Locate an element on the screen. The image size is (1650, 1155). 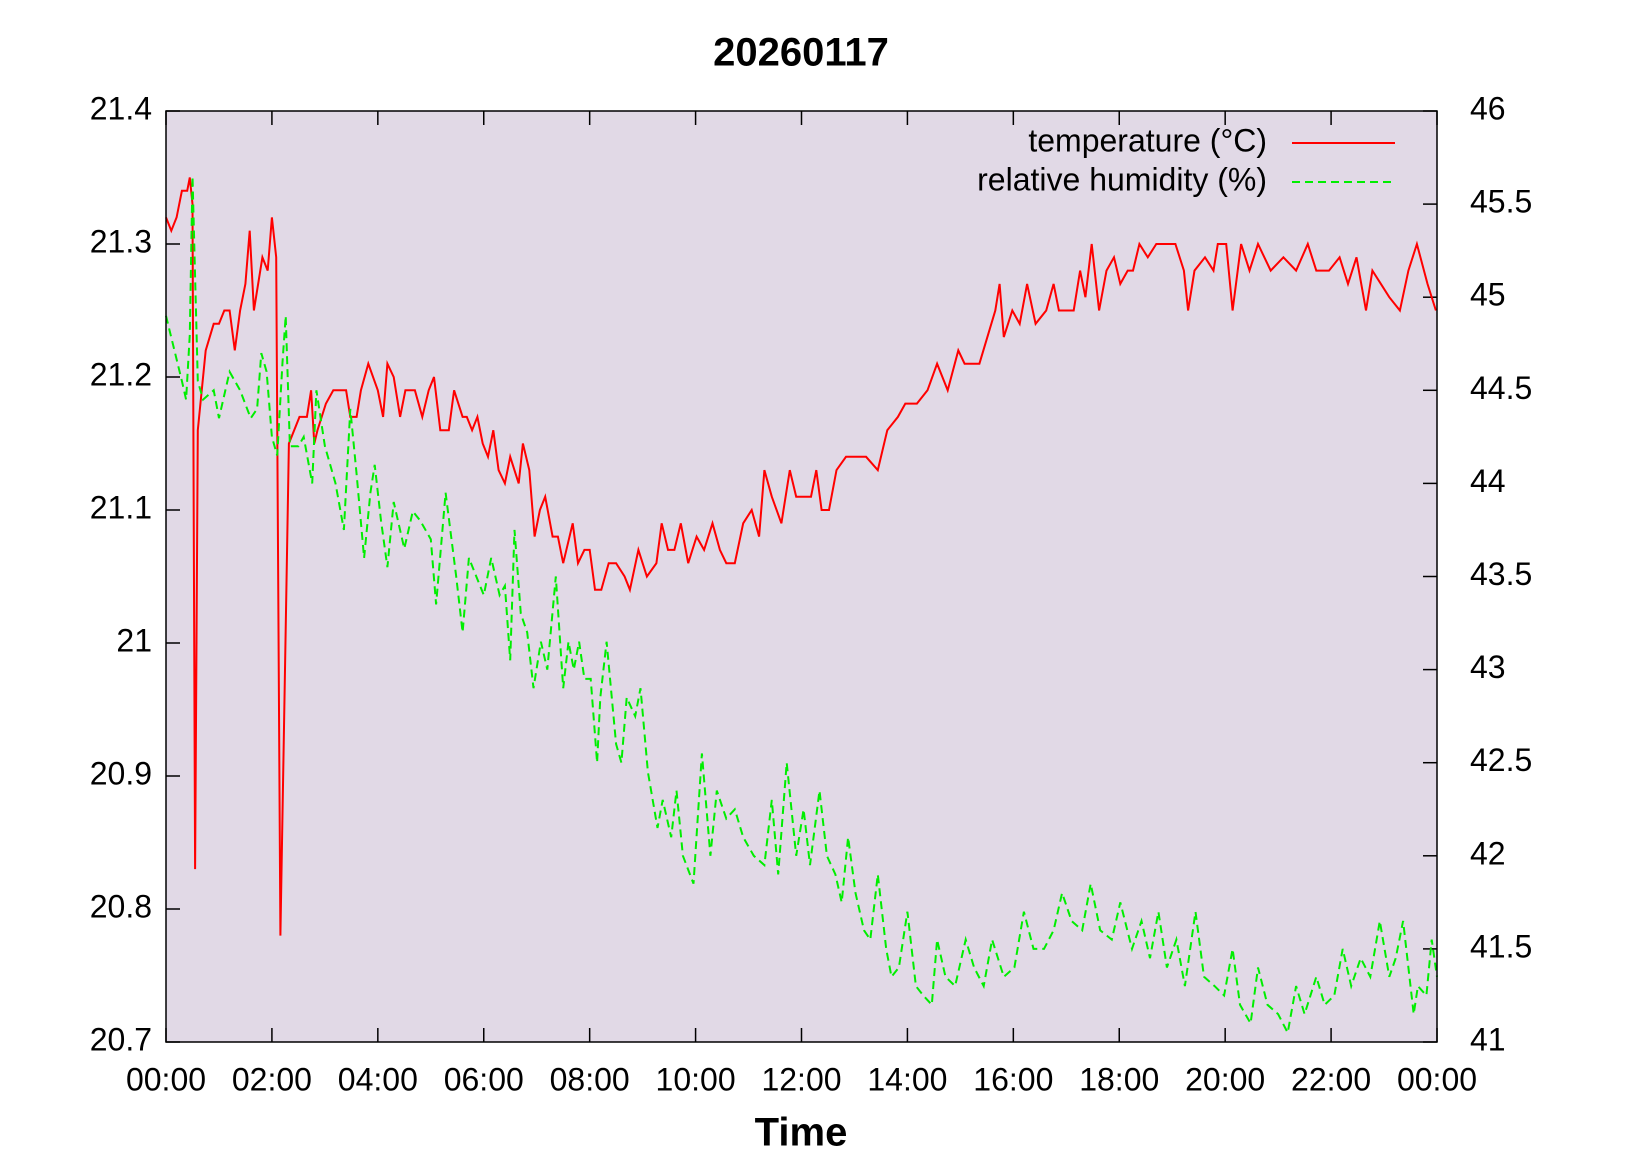
x-tick-label: 12:00 is located at coordinates (801, 1079).